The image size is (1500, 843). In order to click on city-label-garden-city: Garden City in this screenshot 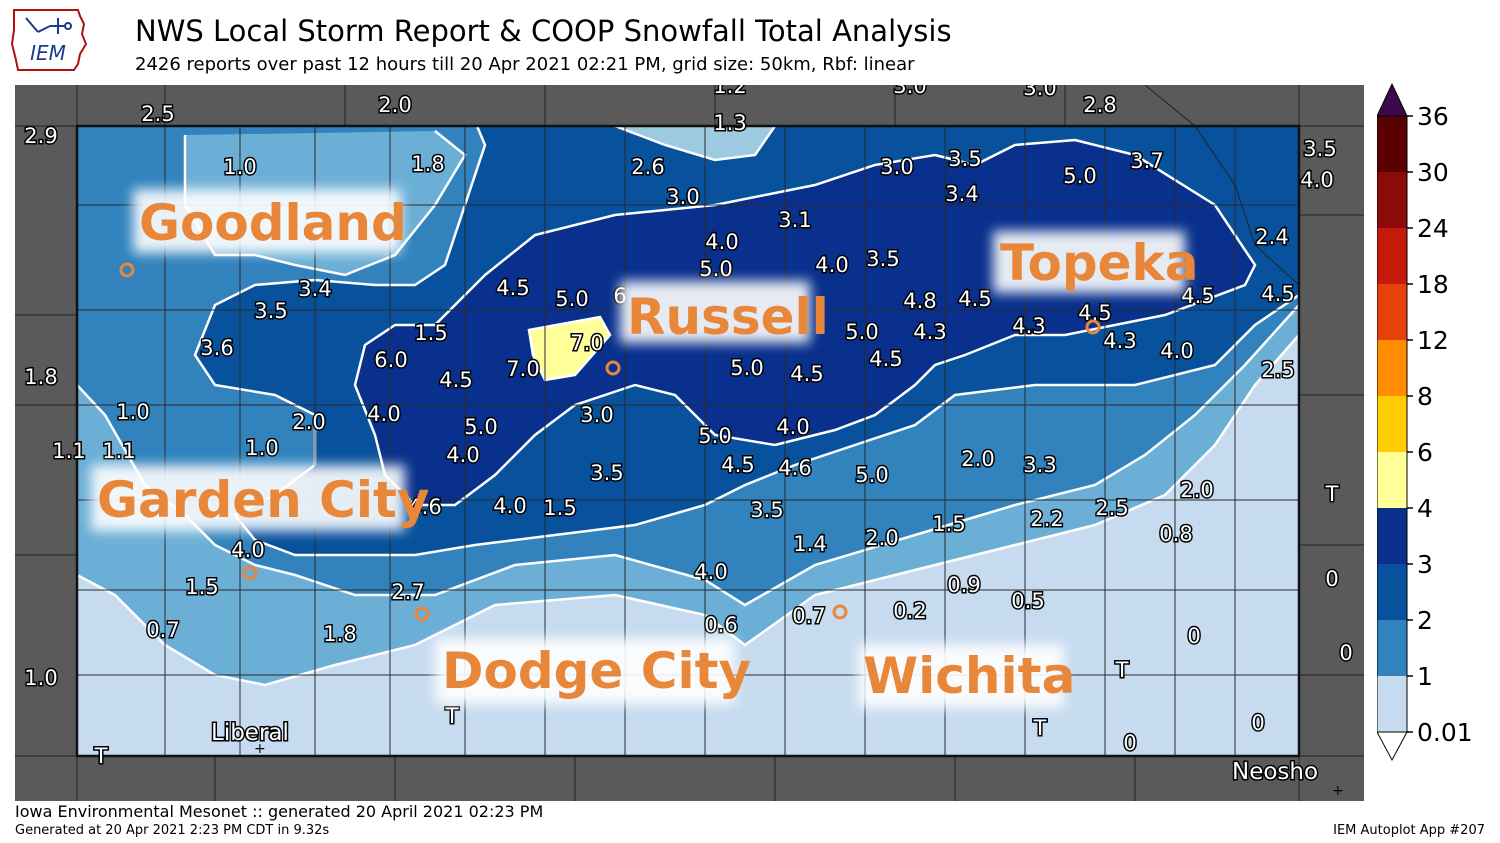, I will do `click(263, 500)`.